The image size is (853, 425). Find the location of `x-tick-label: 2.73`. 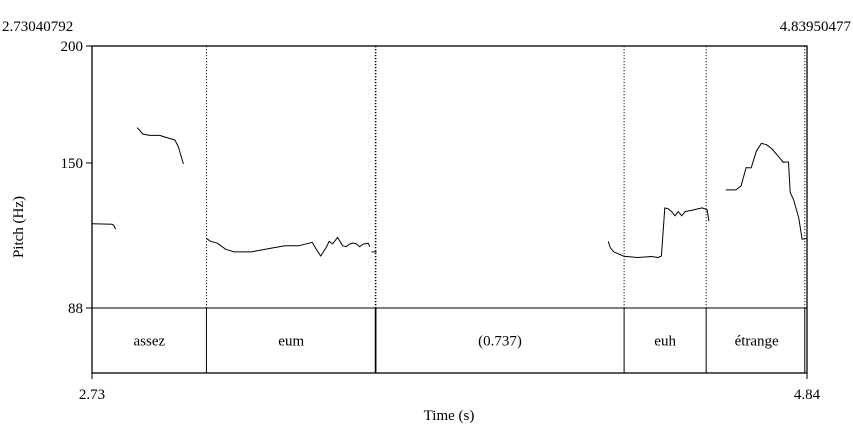

x-tick-label: 2.73 is located at coordinates (92, 395).